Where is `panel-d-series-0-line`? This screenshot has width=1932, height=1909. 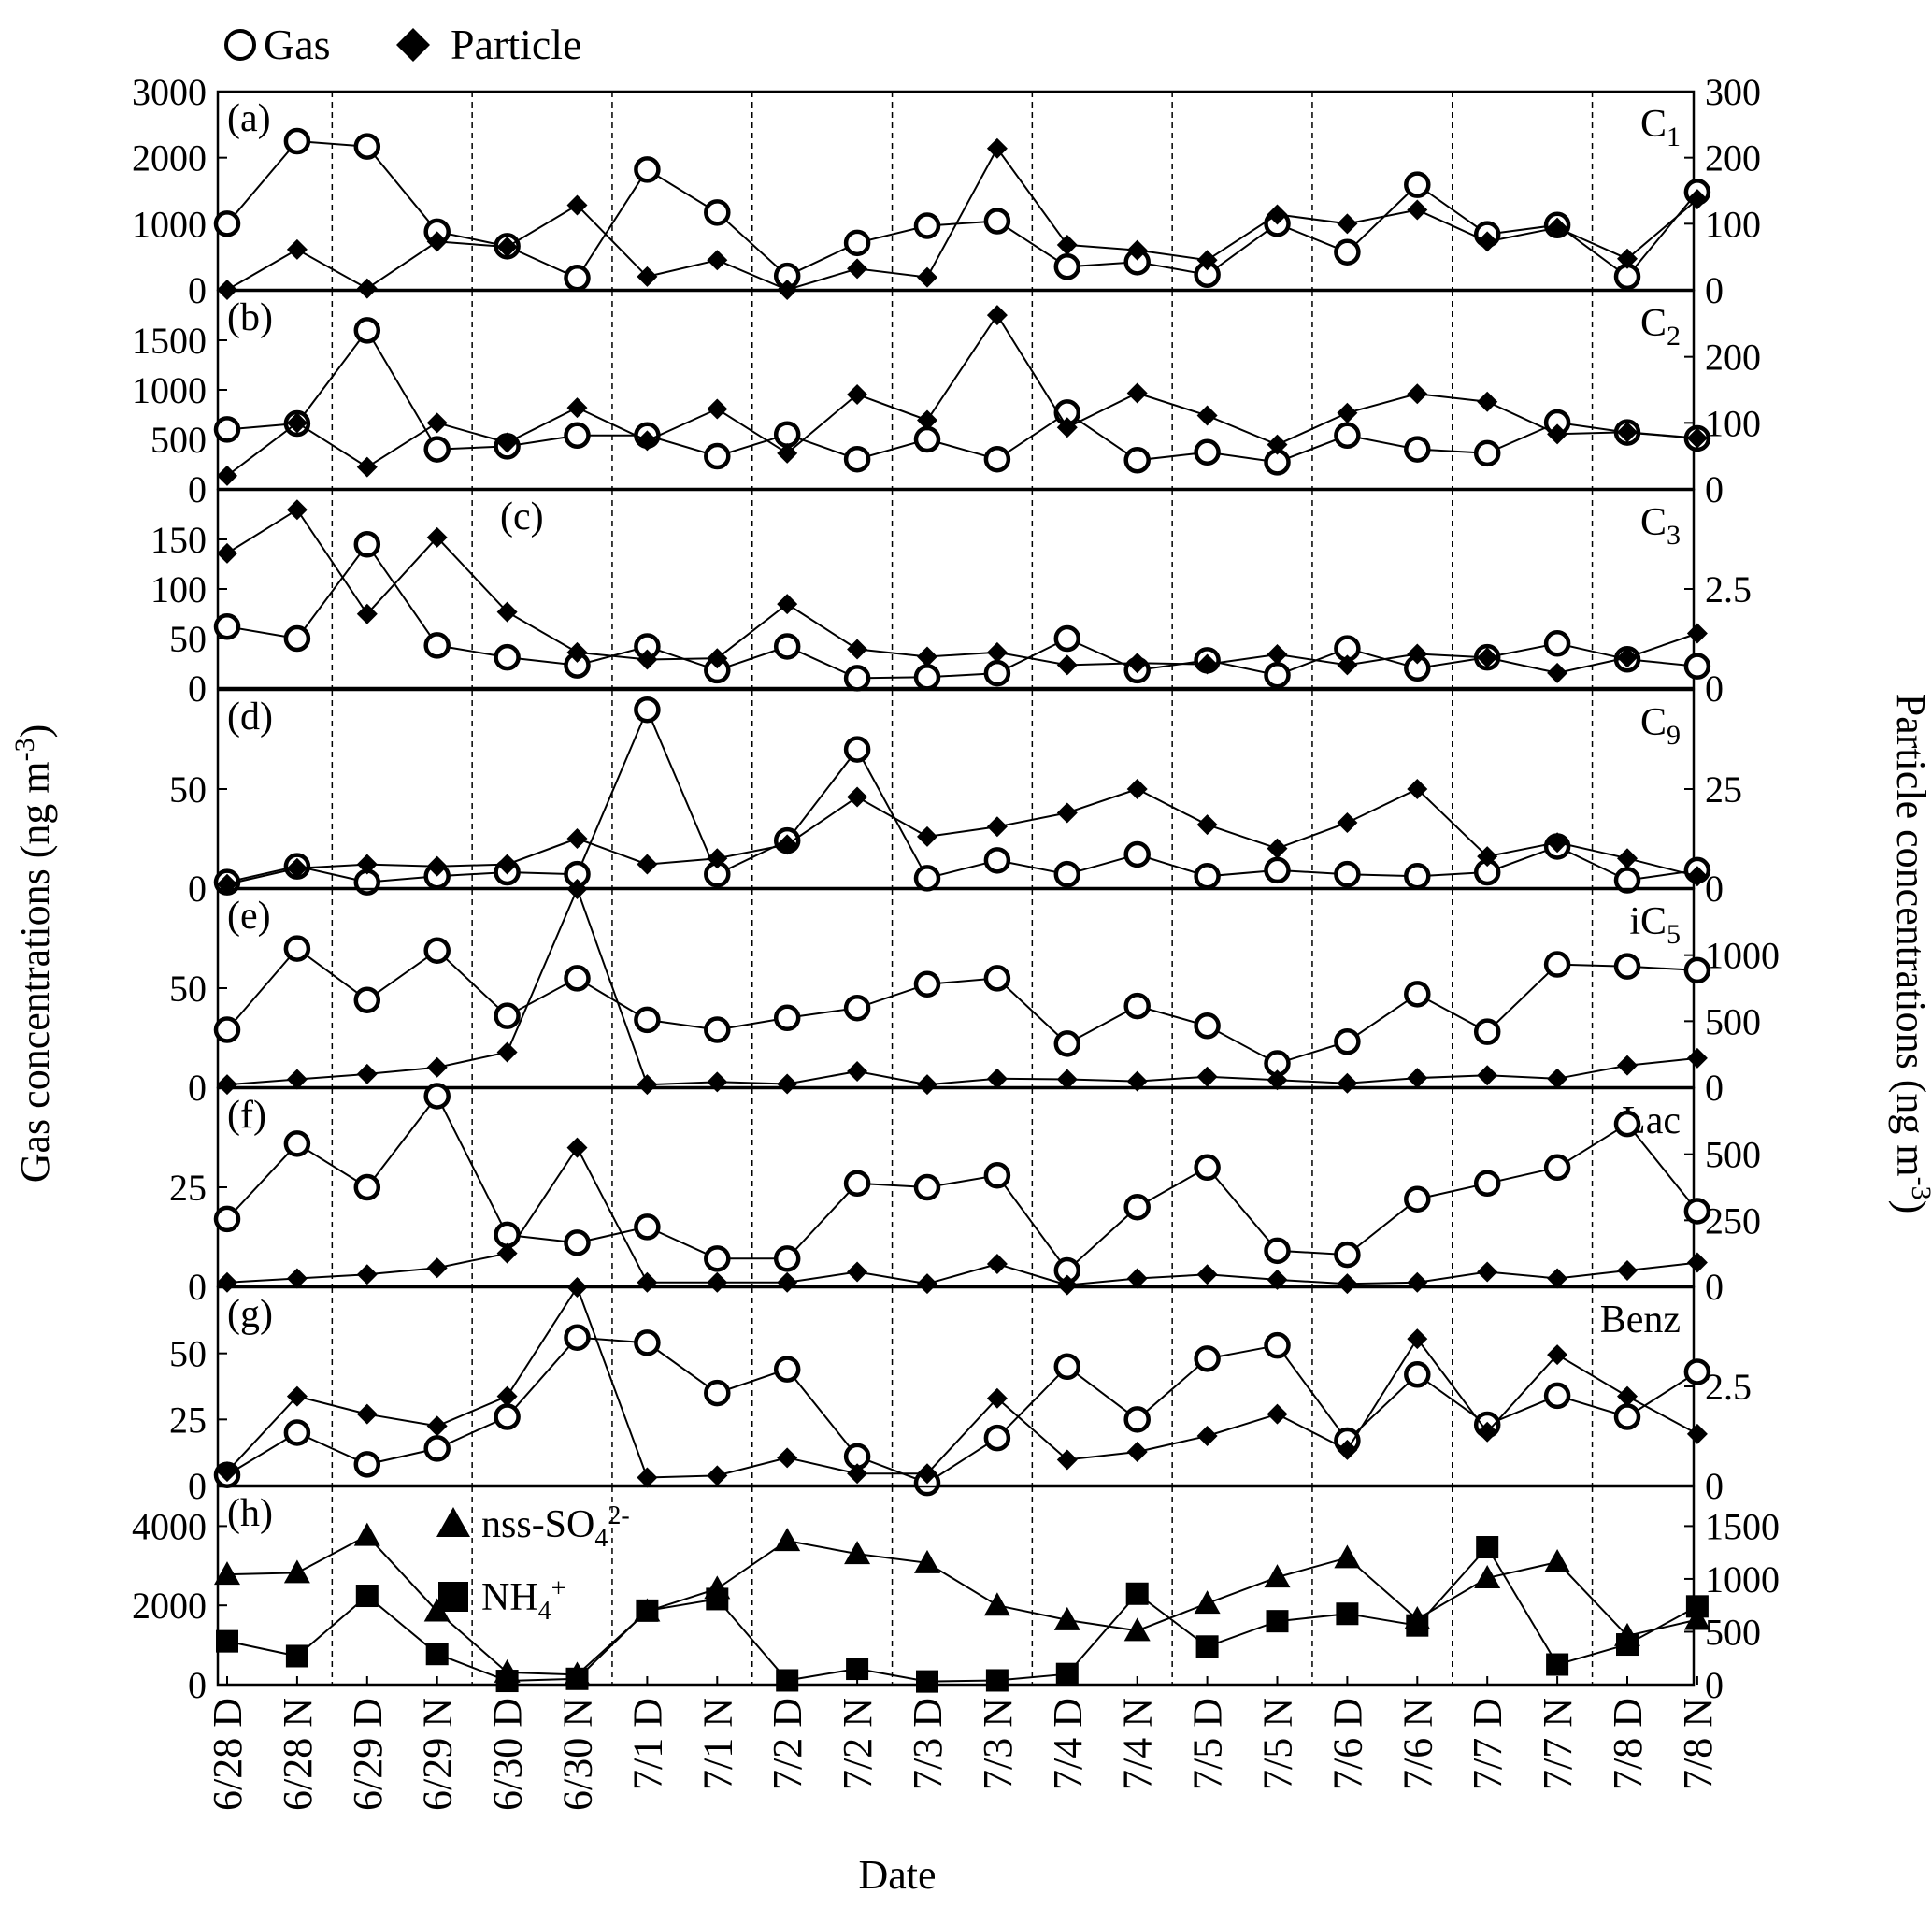
panel-d-series-0-line is located at coordinates (962, 795).